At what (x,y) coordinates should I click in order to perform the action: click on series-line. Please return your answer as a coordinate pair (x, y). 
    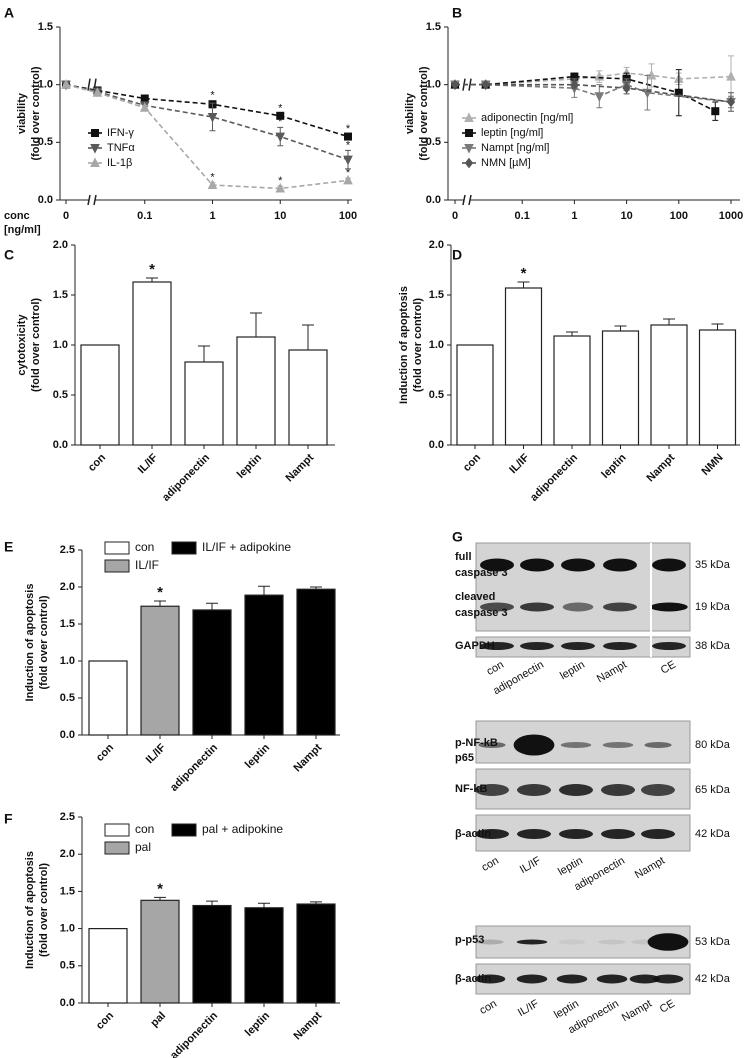
    Looking at the image, I should click on (593, 79).